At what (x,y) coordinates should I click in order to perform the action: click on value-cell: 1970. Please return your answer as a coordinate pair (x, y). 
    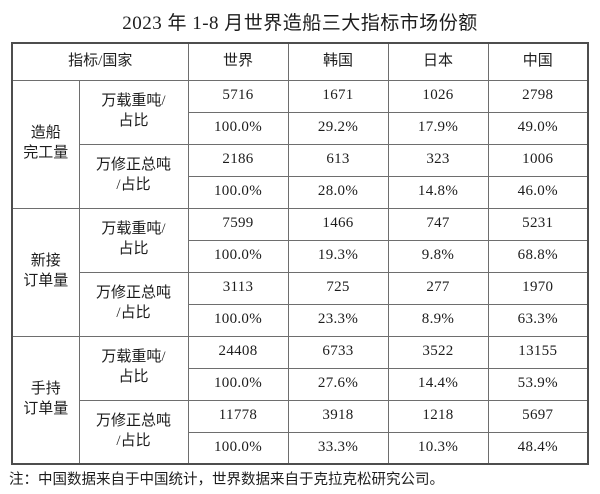
    Looking at the image, I should click on (538, 288).